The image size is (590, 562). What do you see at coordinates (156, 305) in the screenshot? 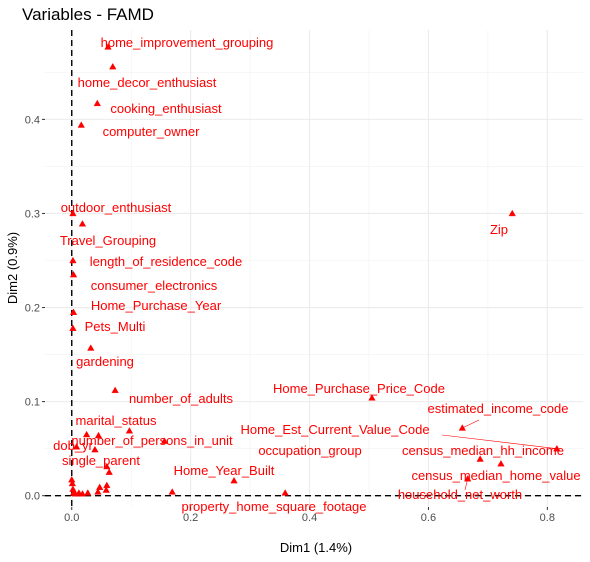
I see `point-label: Home_Purchase_Year` at bounding box center [156, 305].